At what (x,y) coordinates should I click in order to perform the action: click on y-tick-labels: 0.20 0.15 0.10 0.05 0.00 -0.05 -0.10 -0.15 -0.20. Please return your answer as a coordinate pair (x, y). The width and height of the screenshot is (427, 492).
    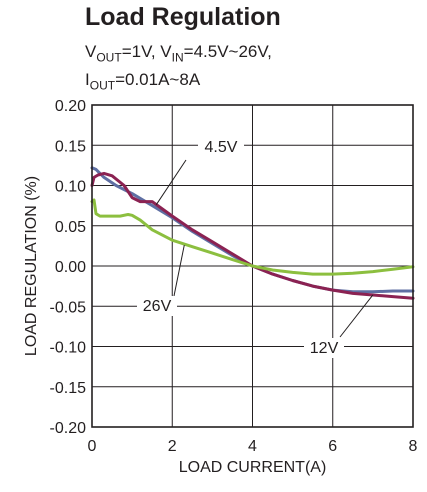
    Looking at the image, I should click on (68, 267).